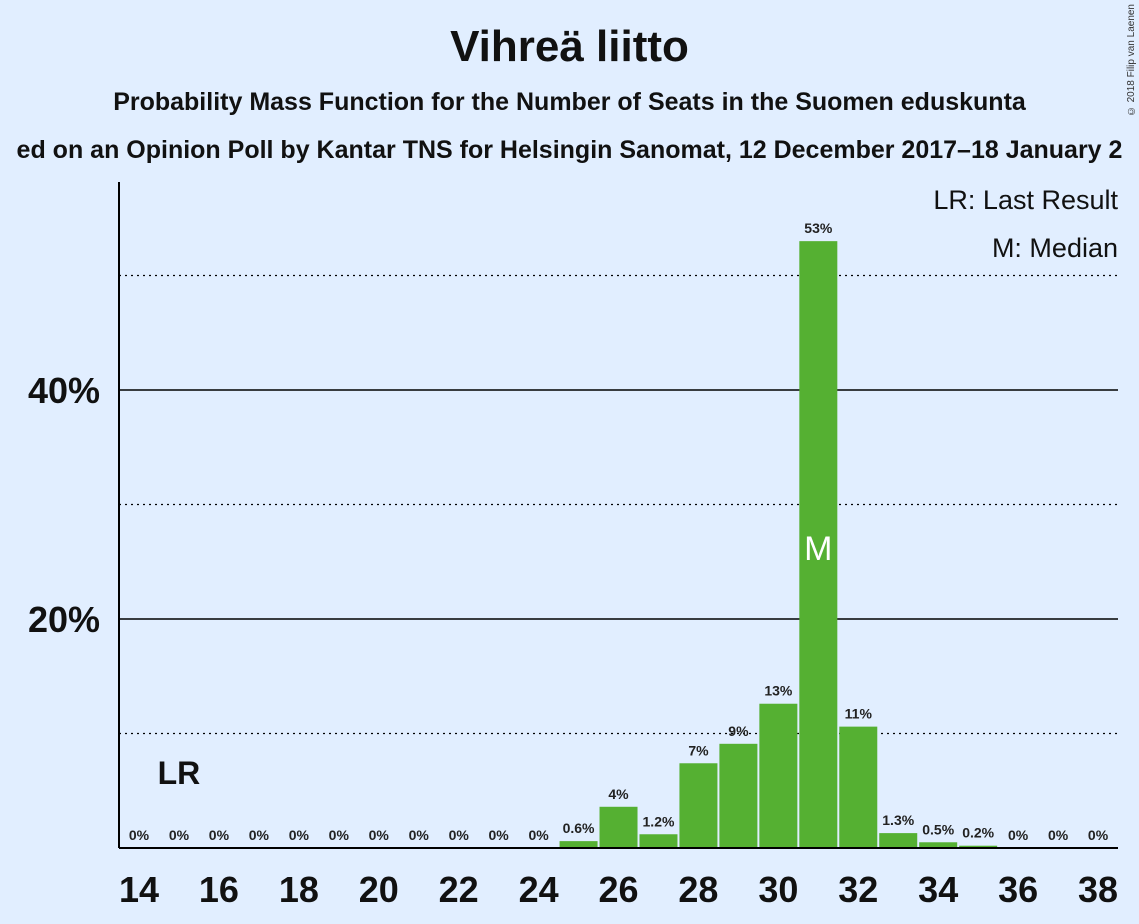 The width and height of the screenshot is (1139, 924). What do you see at coordinates (738, 731) in the screenshot?
I see `data-label: 9%` at bounding box center [738, 731].